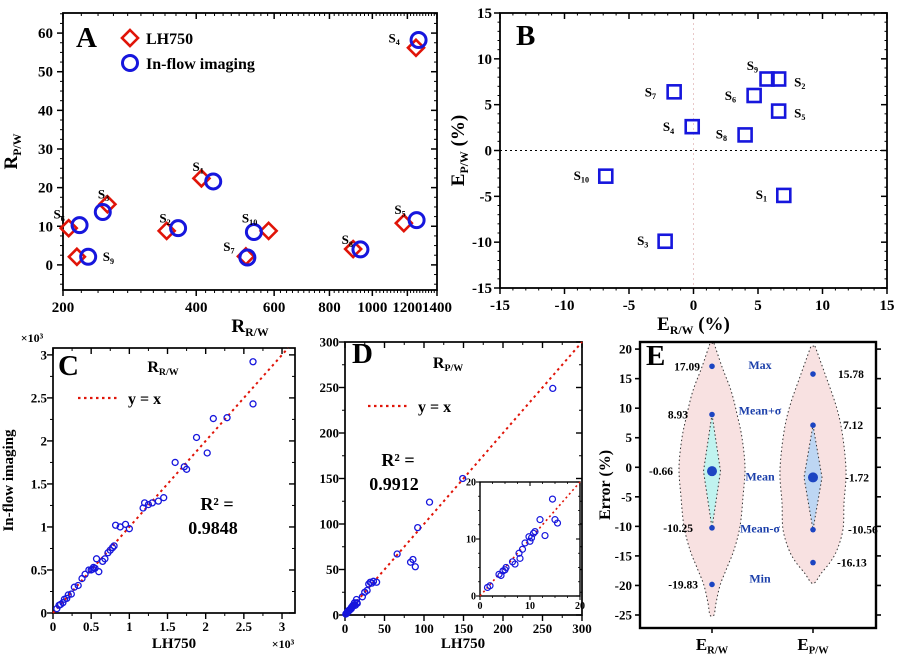  Describe the element at coordinates (205, 626) in the screenshot. I see `x-tick-label: 2` at that location.